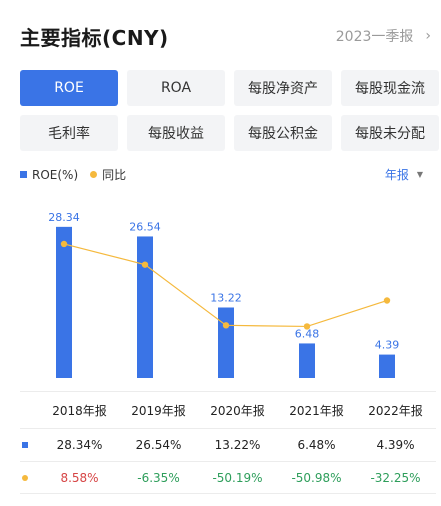 This screenshot has width=441, height=506. Describe the element at coordinates (390, 133) in the screenshot. I see `tab-undistributed-per-share: 每股未分配` at that location.